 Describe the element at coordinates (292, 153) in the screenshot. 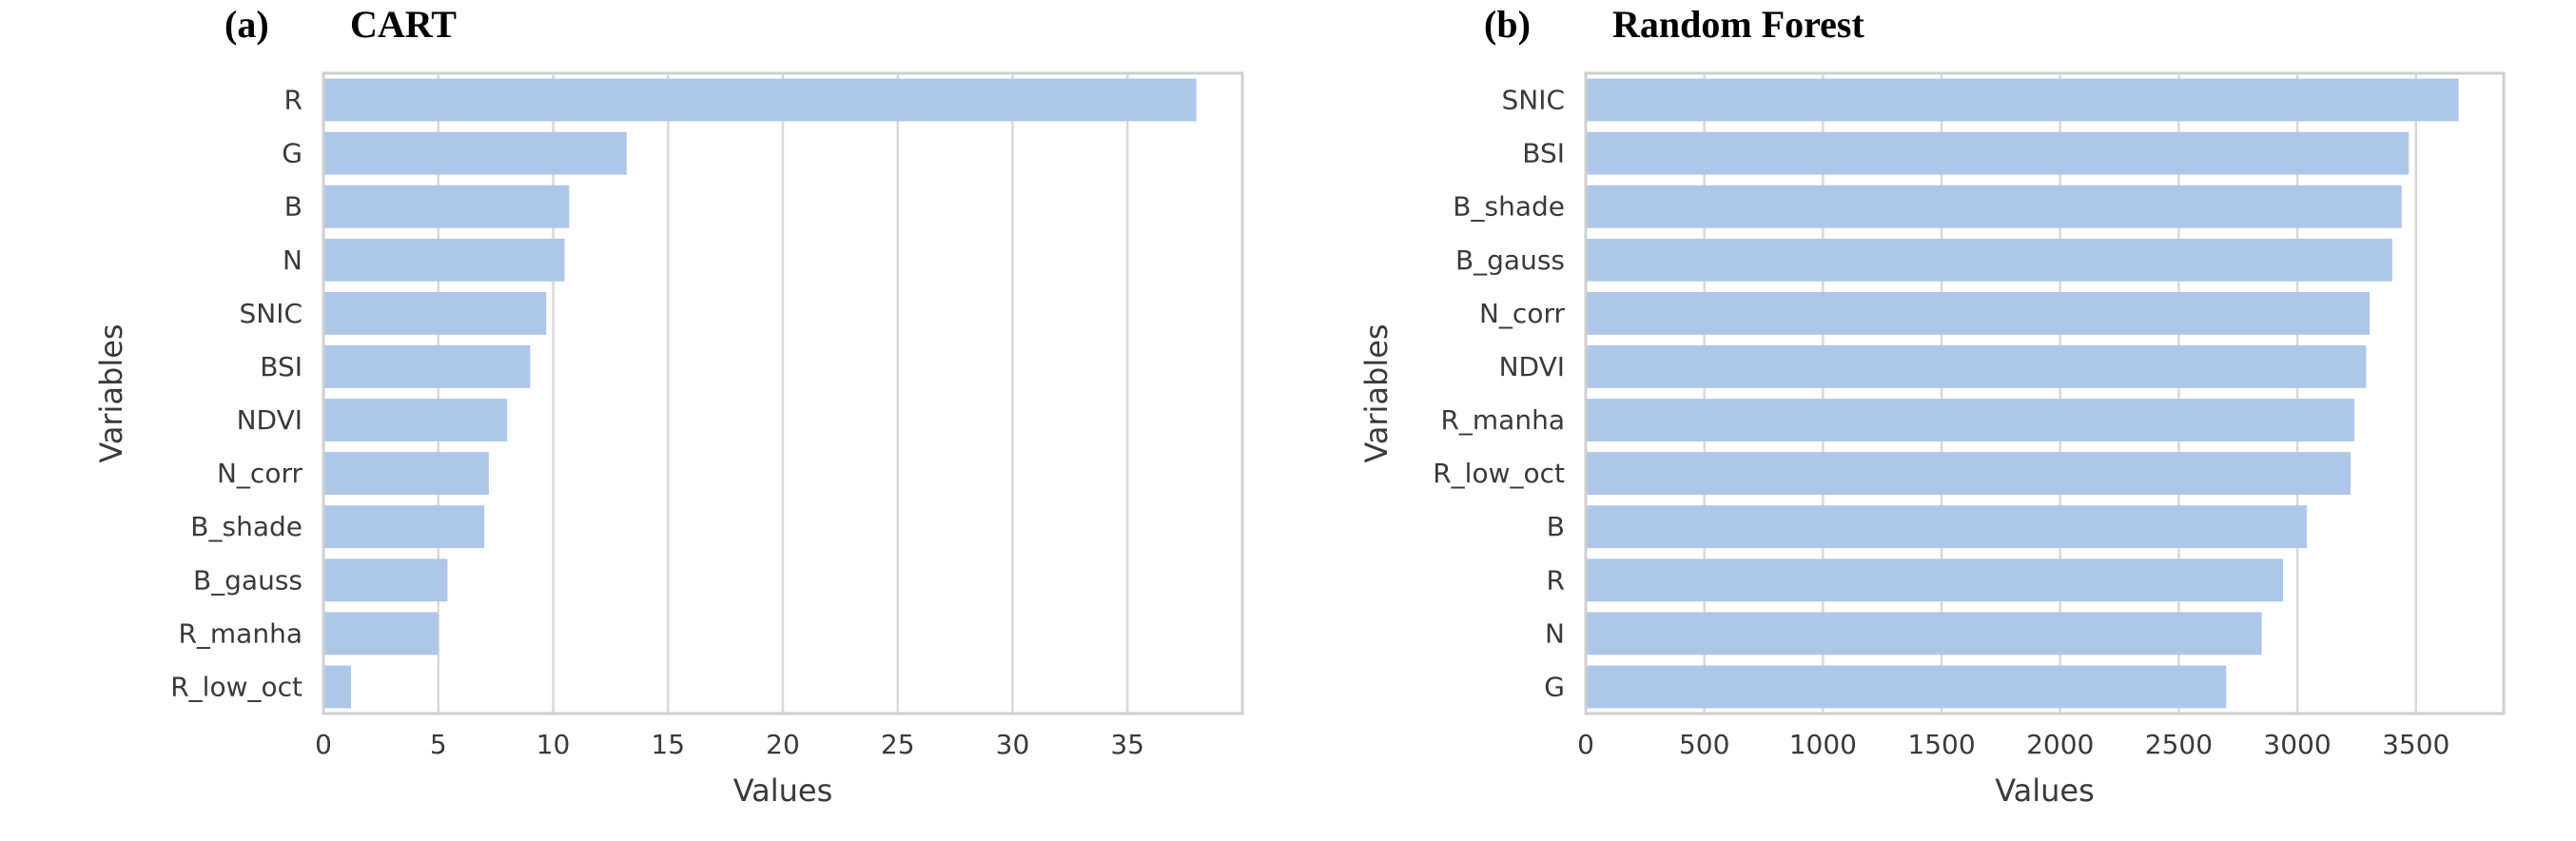

I see `chart0-category-label-1: G` at that location.